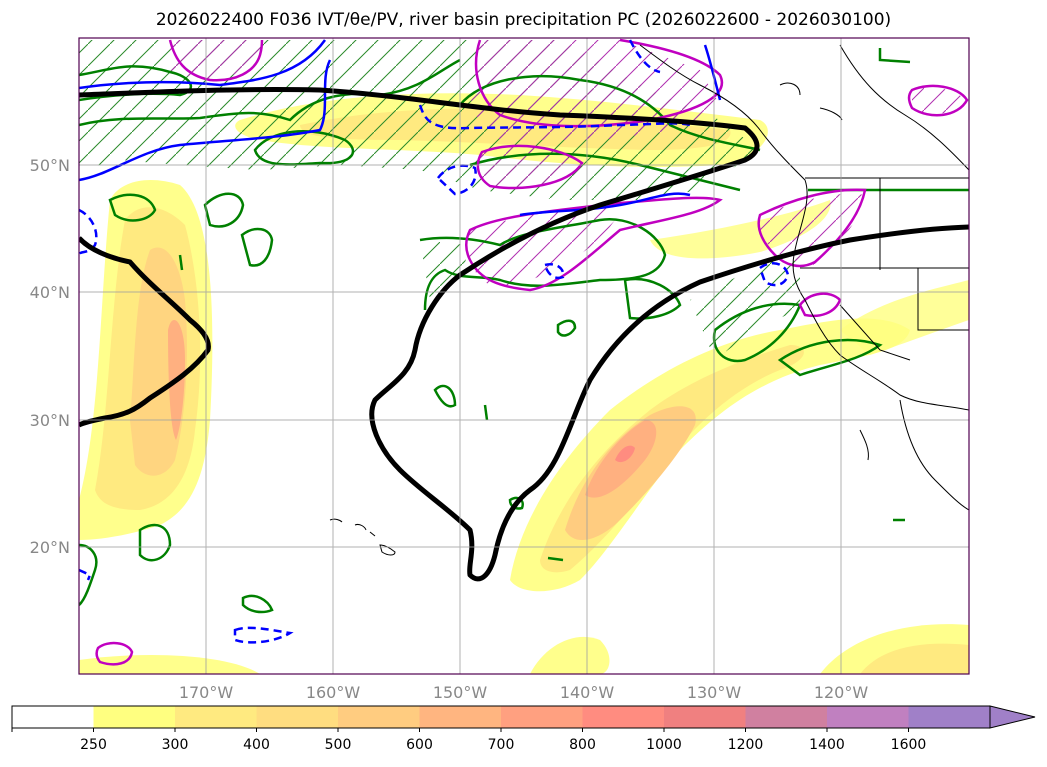 The width and height of the screenshot is (1047, 767). What do you see at coordinates (524, 692) in the screenshot?
I see `longitude-labels: 170°W 160°W 150°W 140°W 130°W 120°W` at bounding box center [524, 692].